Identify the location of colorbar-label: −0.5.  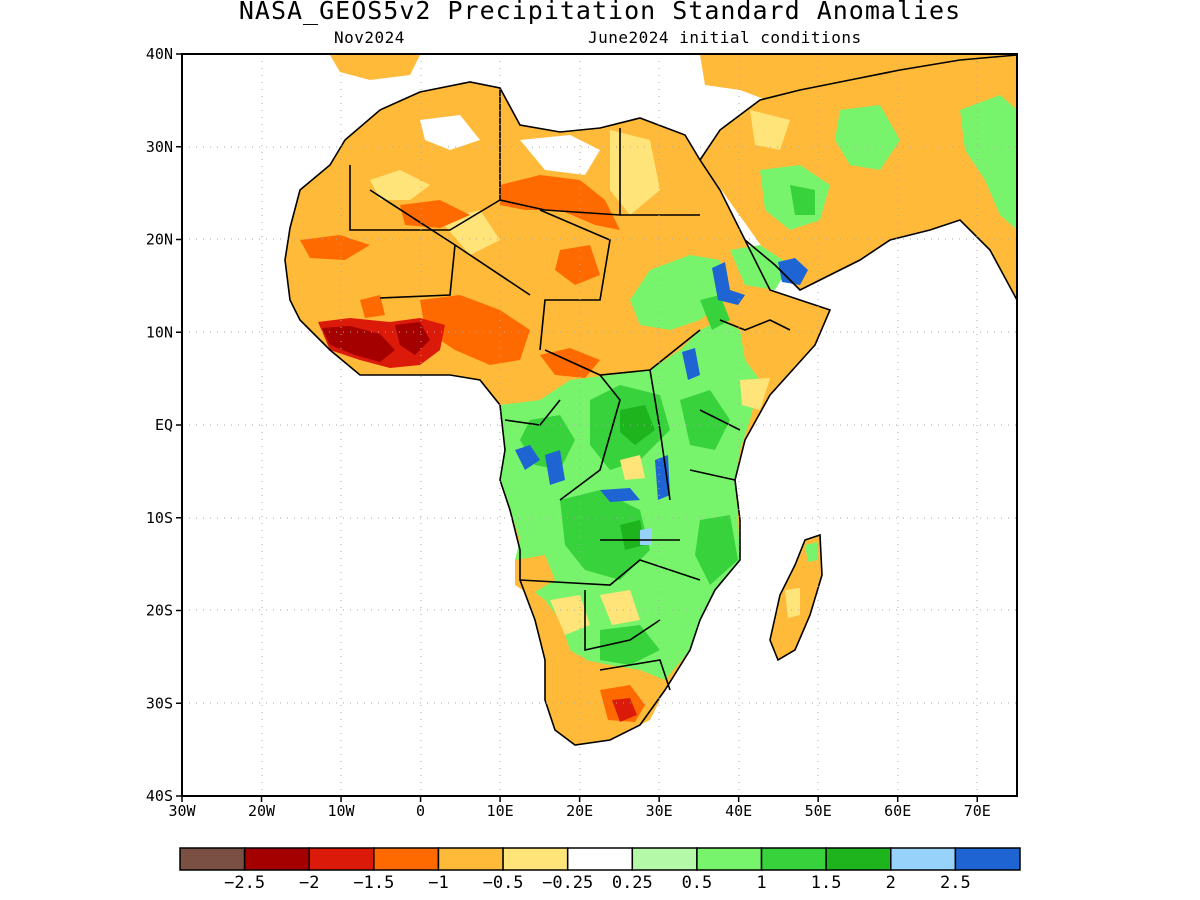
(503, 883).